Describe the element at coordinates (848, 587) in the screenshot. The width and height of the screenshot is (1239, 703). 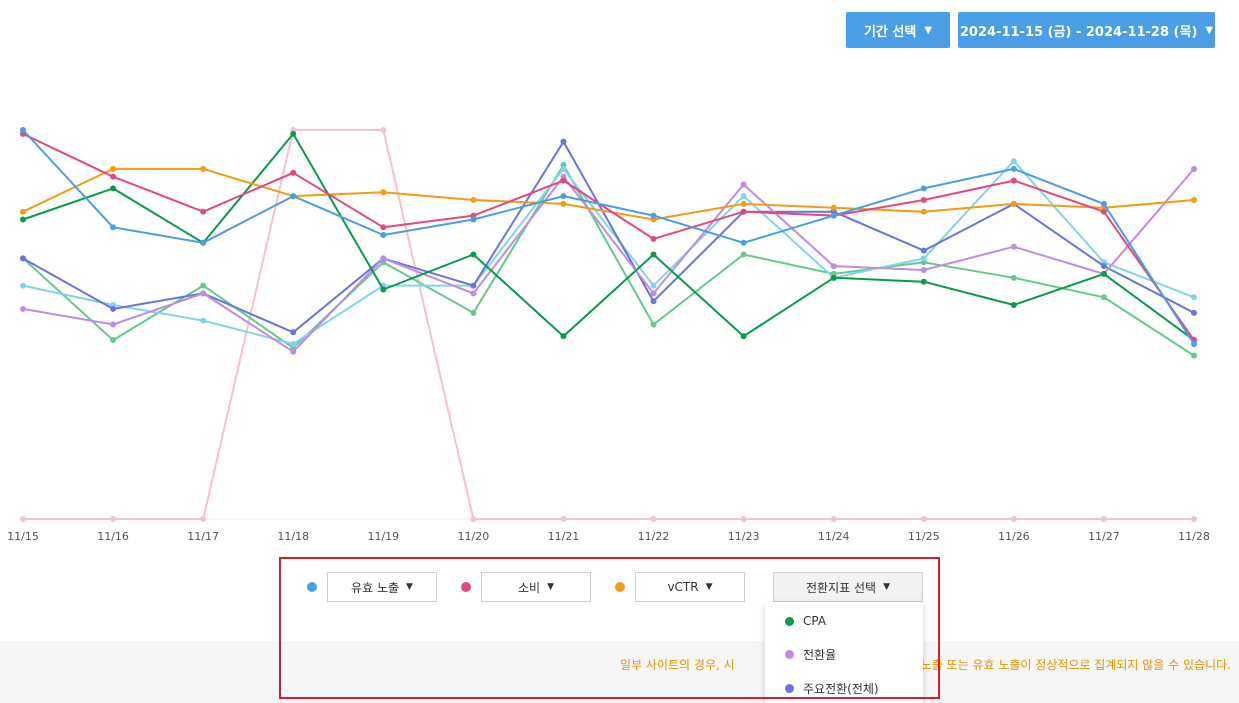
I see `conversion-metric-select: 전환지표 선택 ▼` at that location.